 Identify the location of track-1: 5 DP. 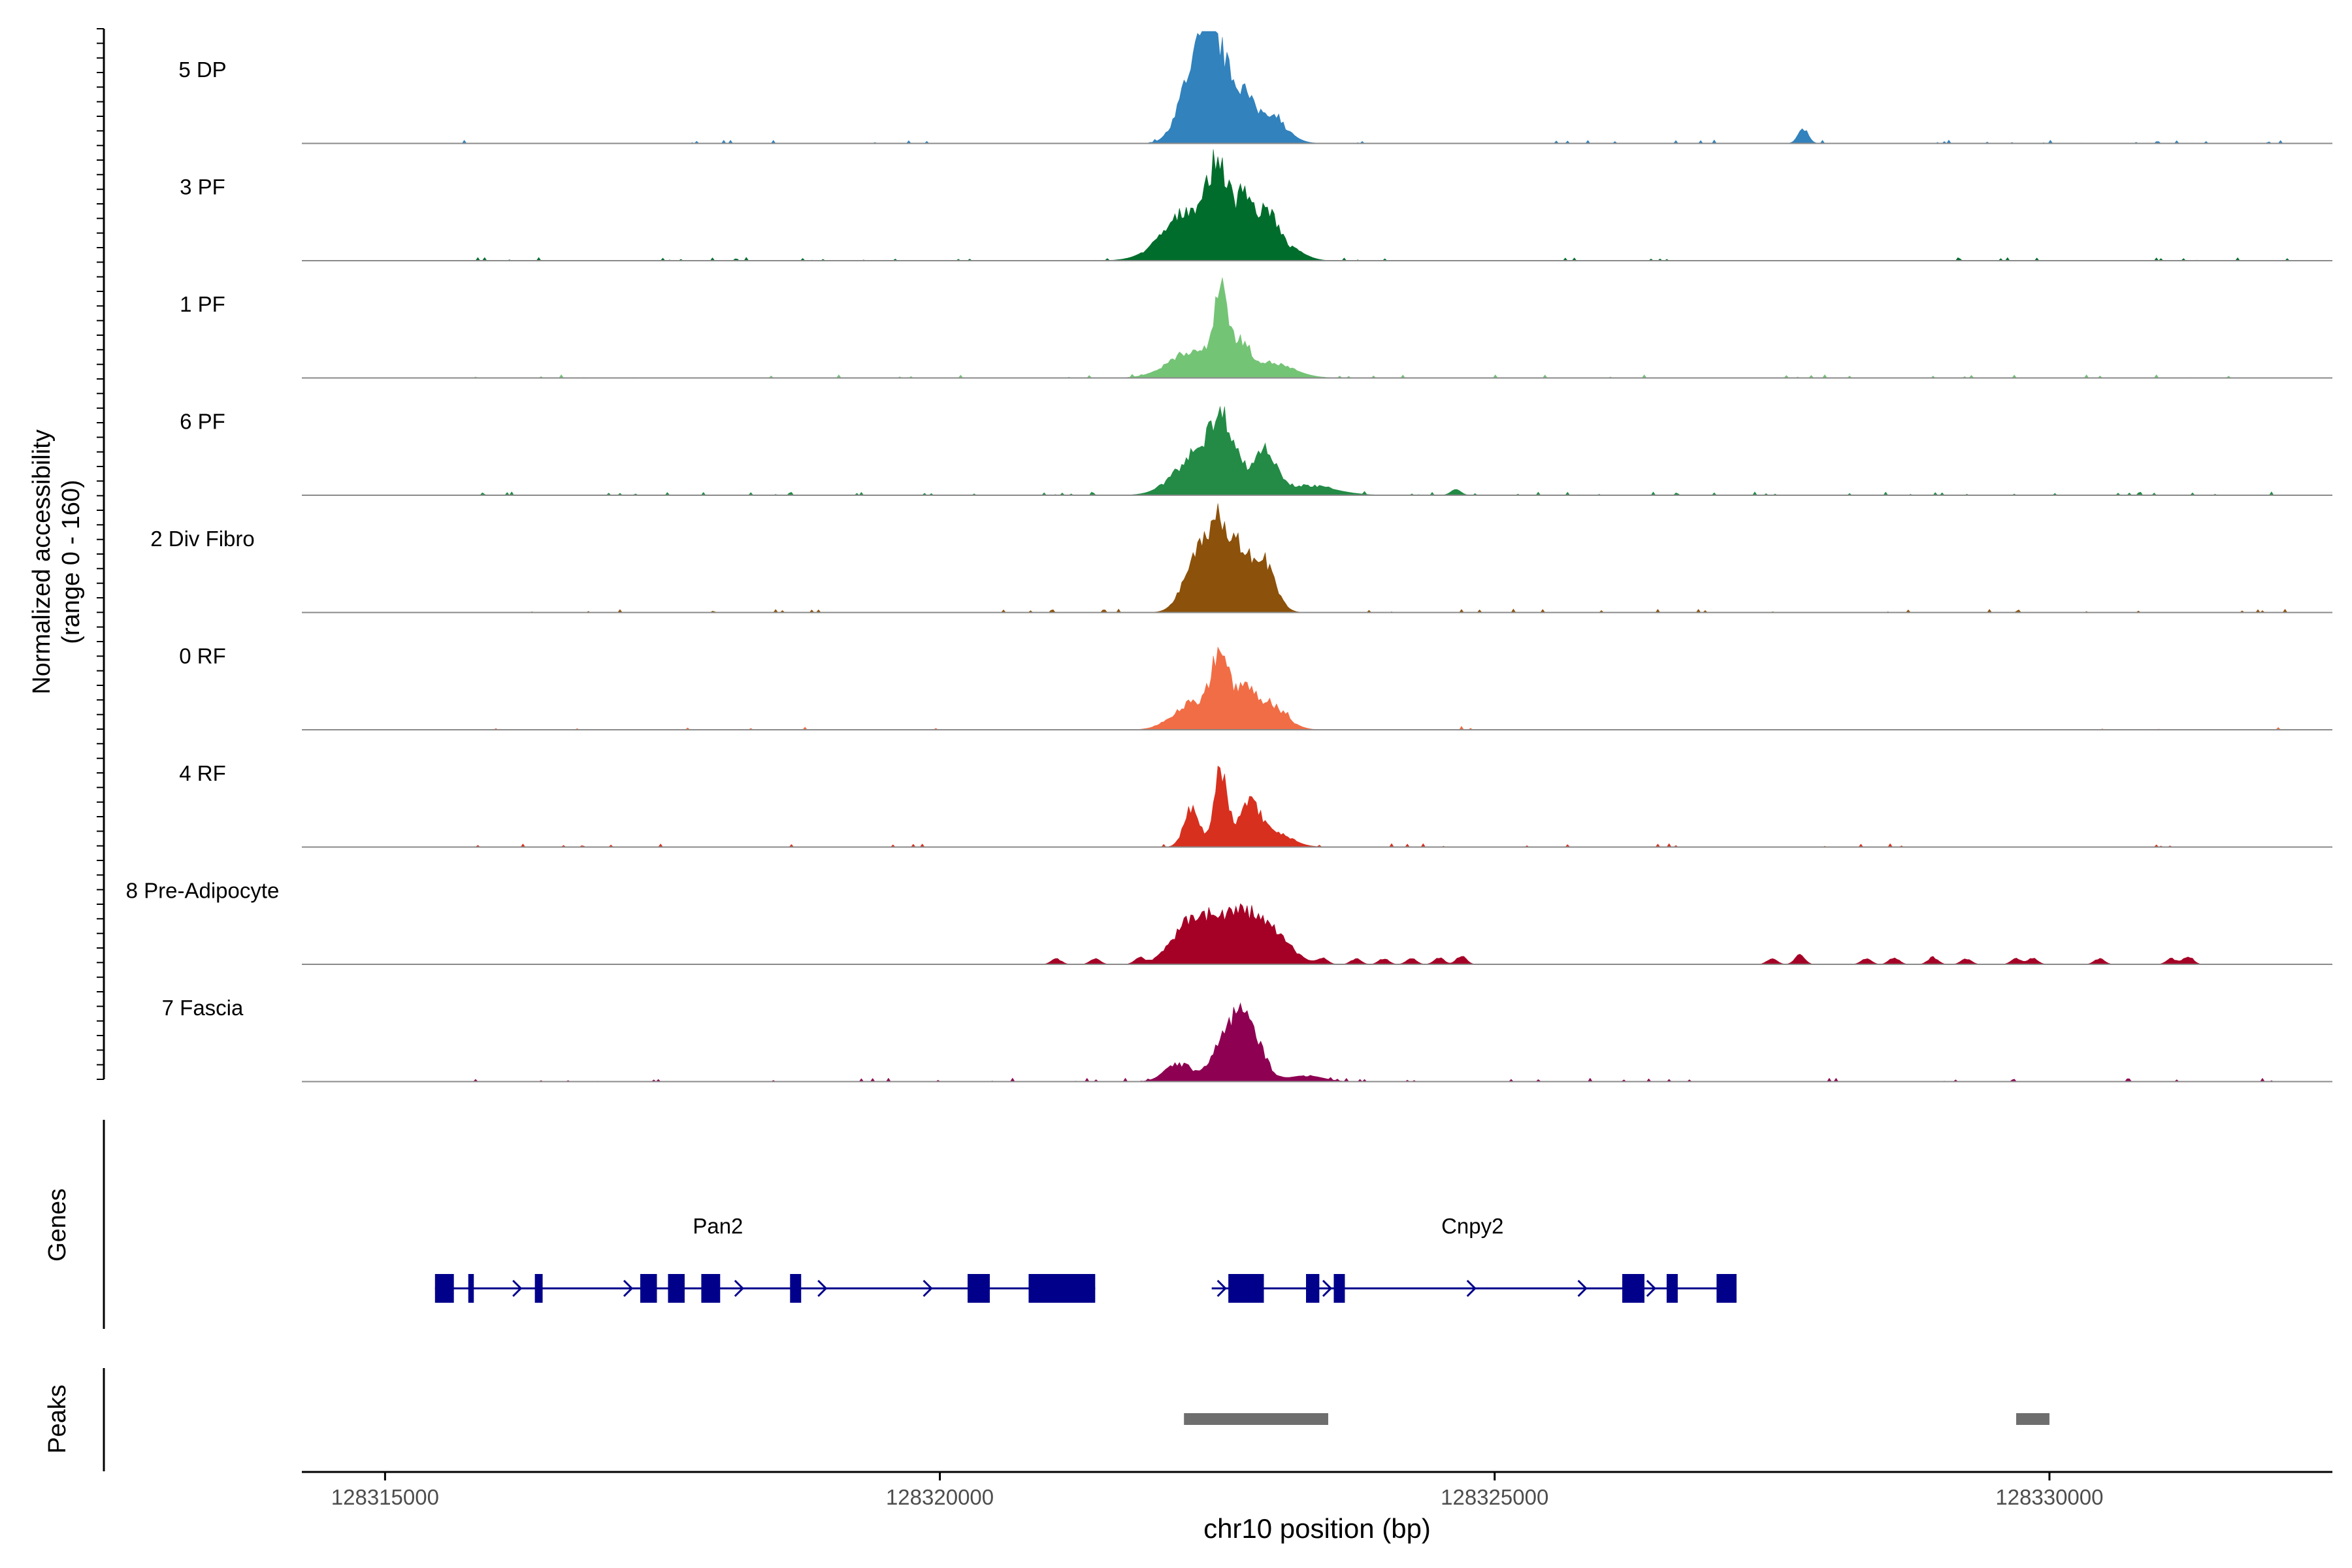
(1255, 87).